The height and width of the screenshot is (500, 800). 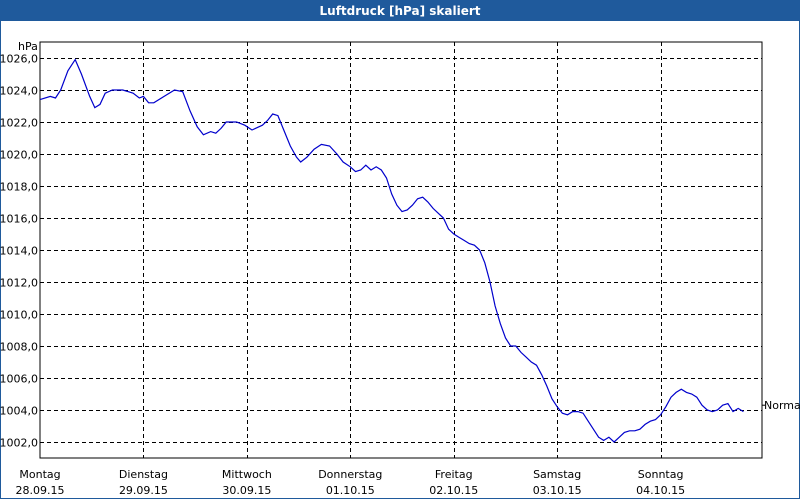 I want to click on x-tick-day: Sonntag, so click(x=661, y=474).